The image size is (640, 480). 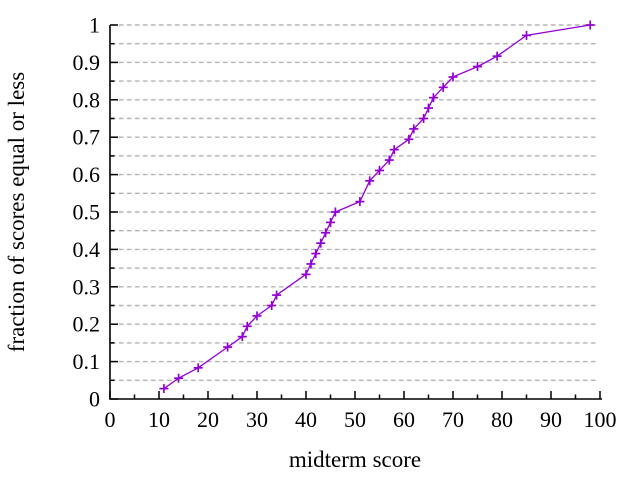 What do you see at coordinates (453, 419) in the screenshot?
I see `x-tick-label: 70` at bounding box center [453, 419].